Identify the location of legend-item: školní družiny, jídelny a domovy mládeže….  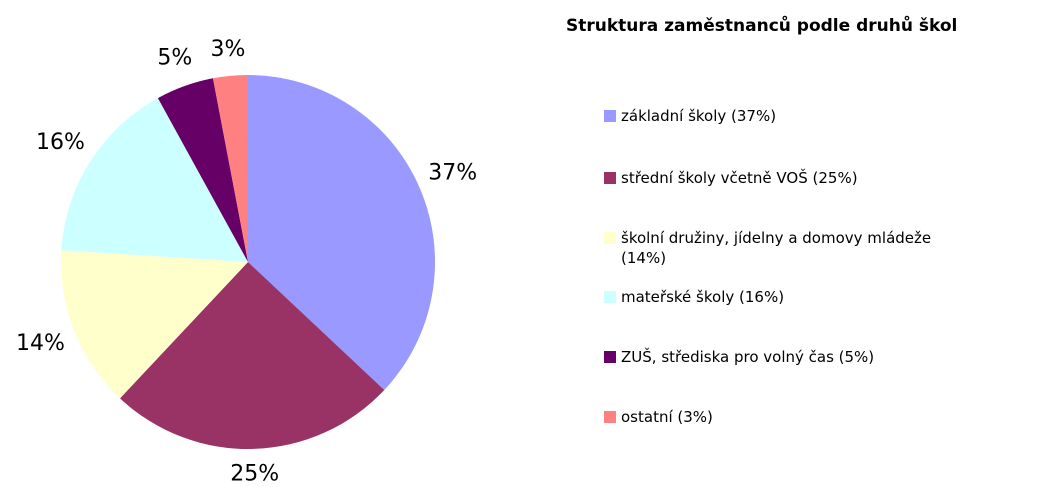
(772, 248).